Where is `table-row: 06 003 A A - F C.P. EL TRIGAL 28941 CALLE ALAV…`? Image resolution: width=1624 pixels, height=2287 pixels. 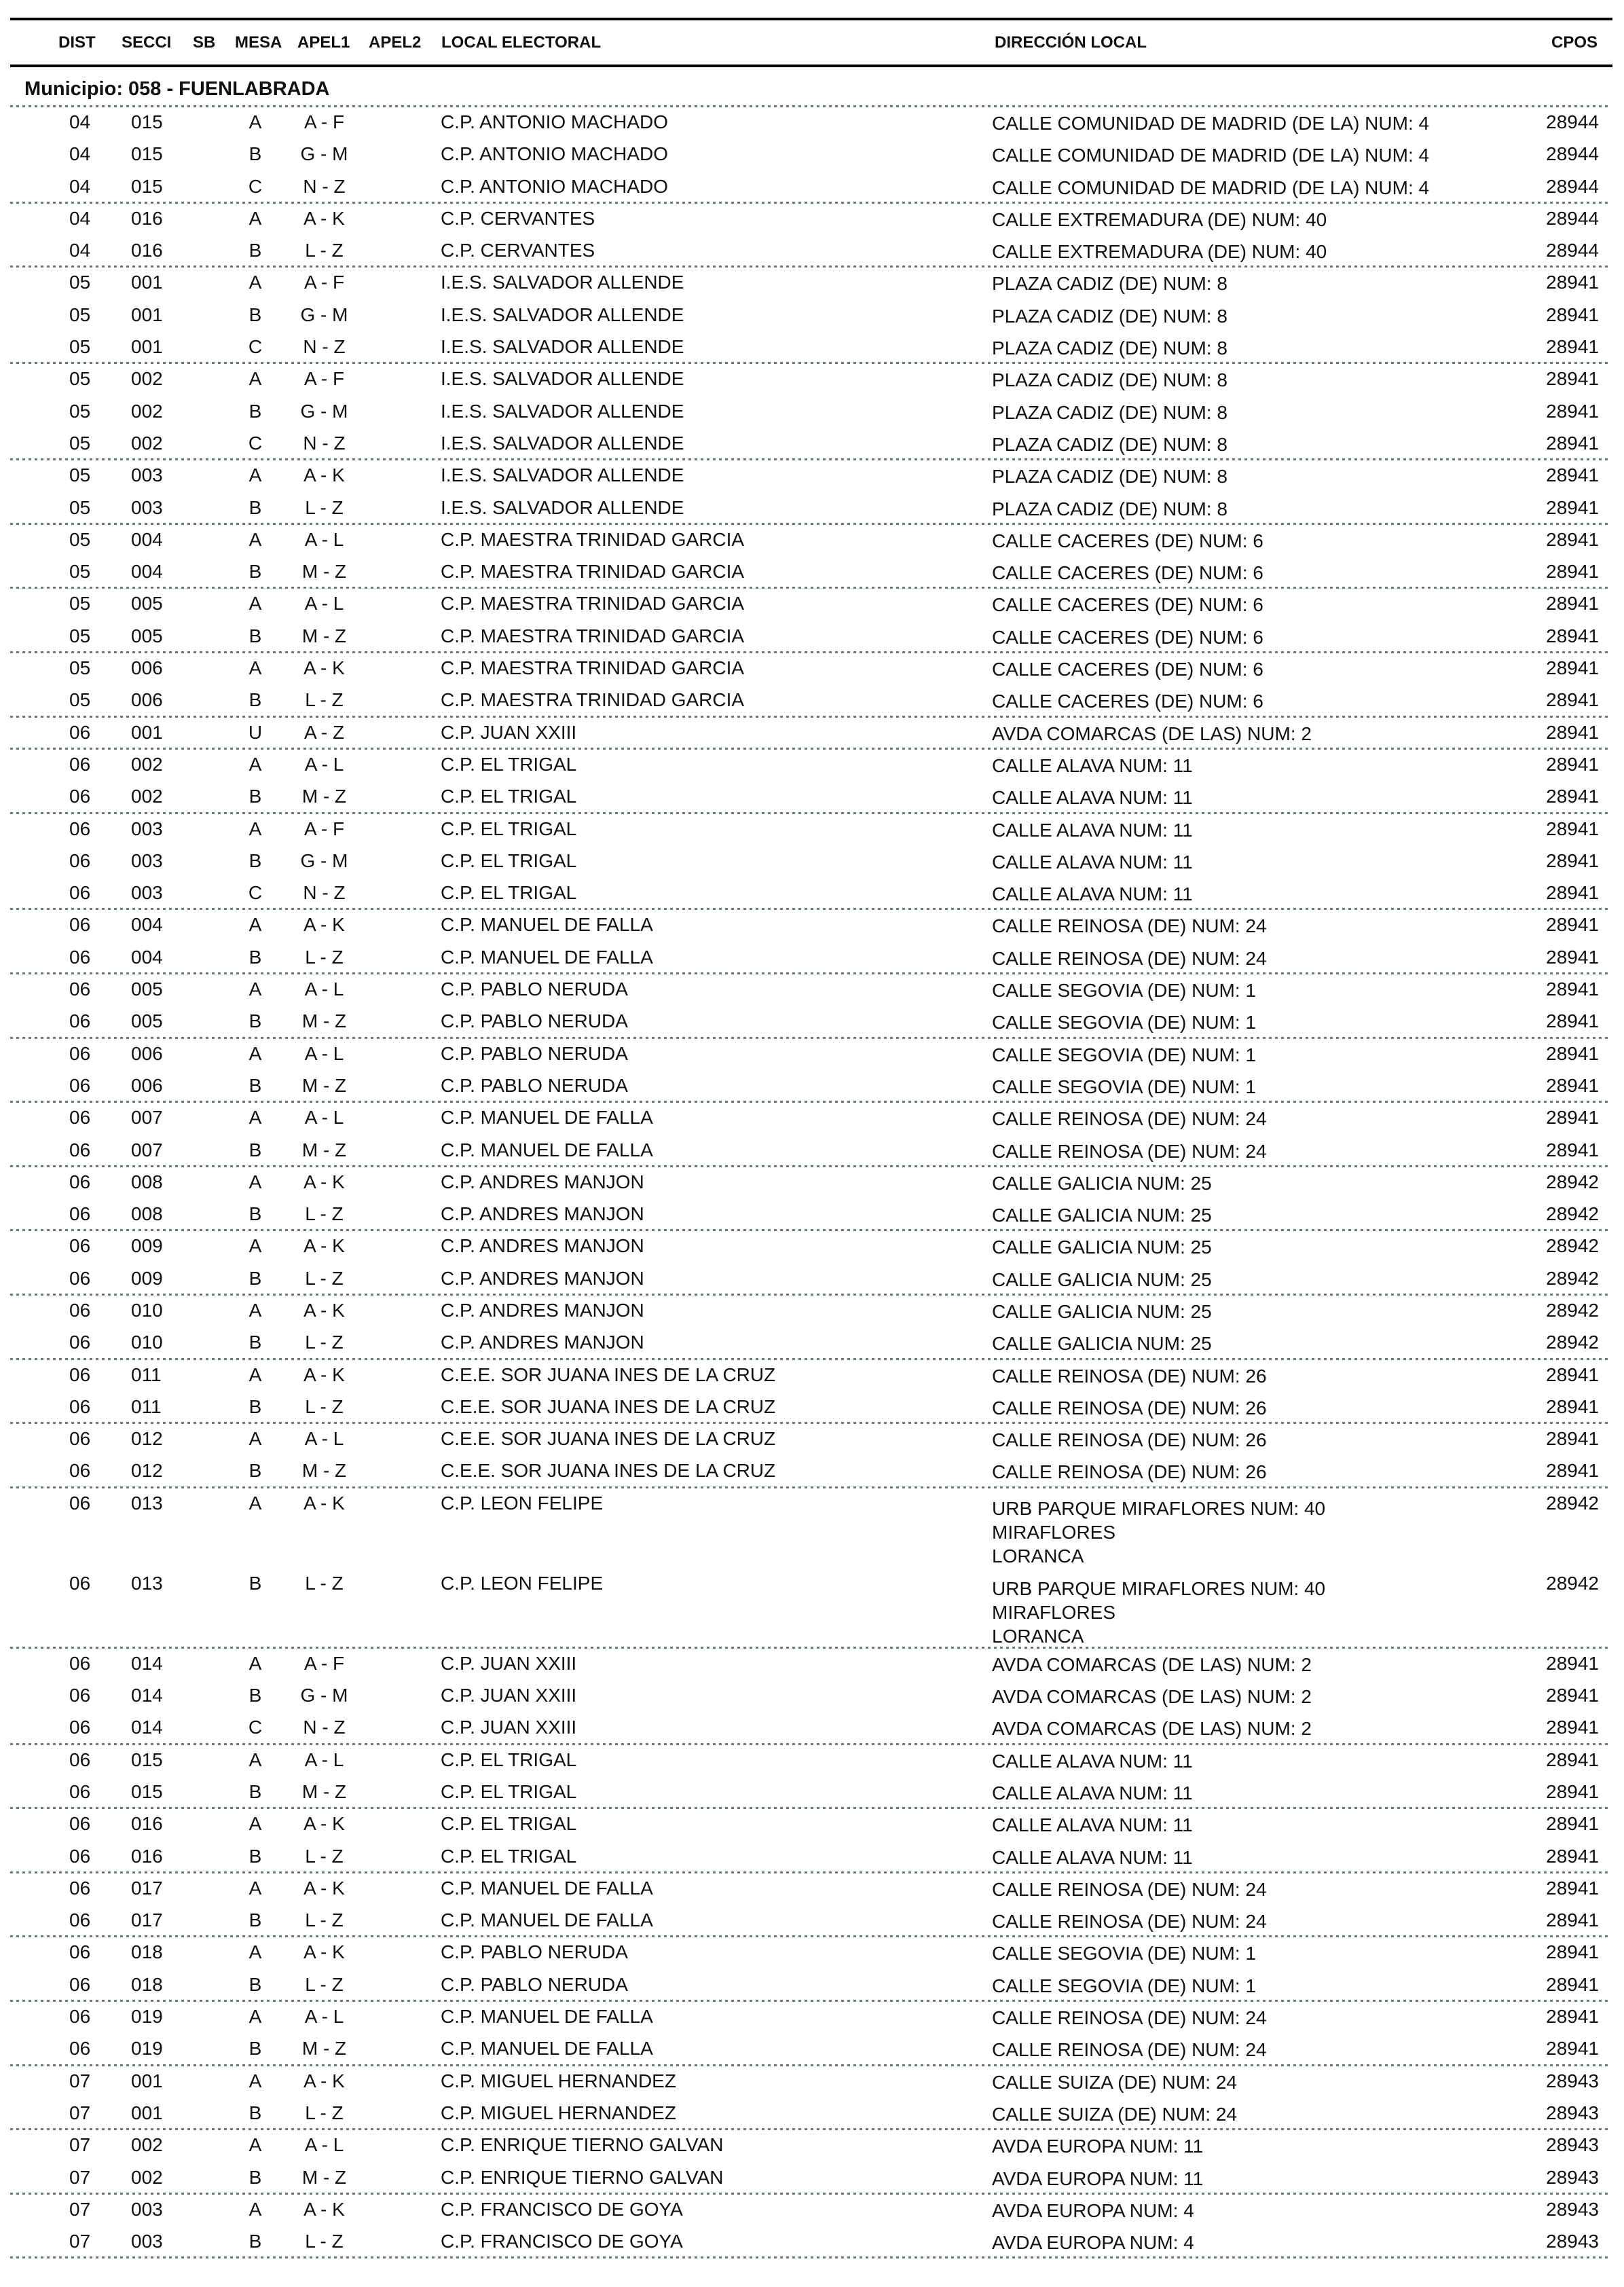
table-row: 06 003 A A - F C.P. EL TRIGAL 28941 CALLE ALAV… is located at coordinates (812, 828).